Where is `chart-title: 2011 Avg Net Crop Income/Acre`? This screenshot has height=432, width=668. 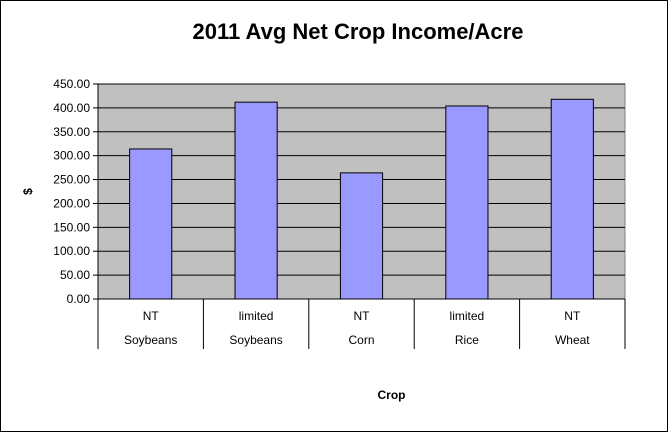 chart-title: 2011 Avg Net Crop Income/Acre is located at coordinates (358, 31).